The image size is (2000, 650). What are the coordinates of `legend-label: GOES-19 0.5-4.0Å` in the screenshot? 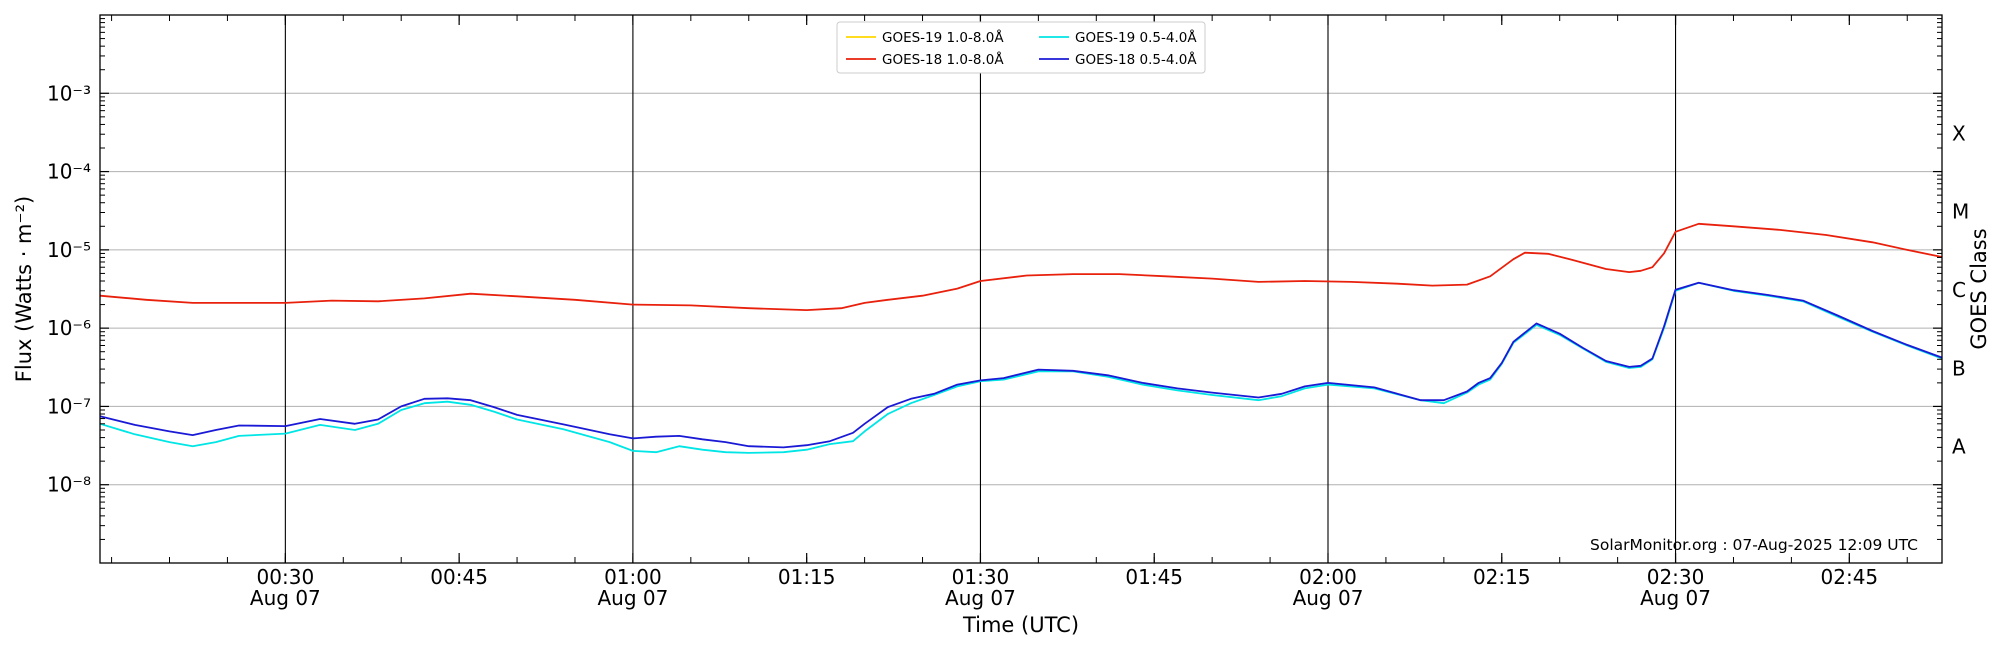 It's located at (1136, 37).